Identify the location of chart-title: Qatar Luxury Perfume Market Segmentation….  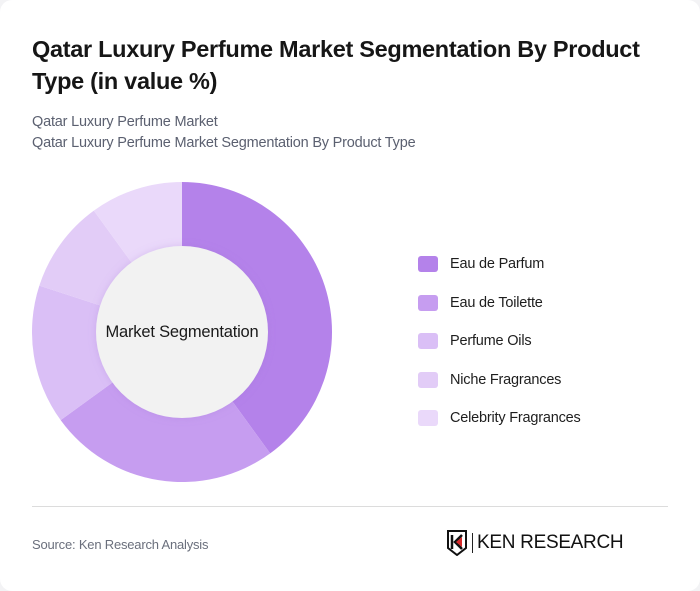
(336, 65).